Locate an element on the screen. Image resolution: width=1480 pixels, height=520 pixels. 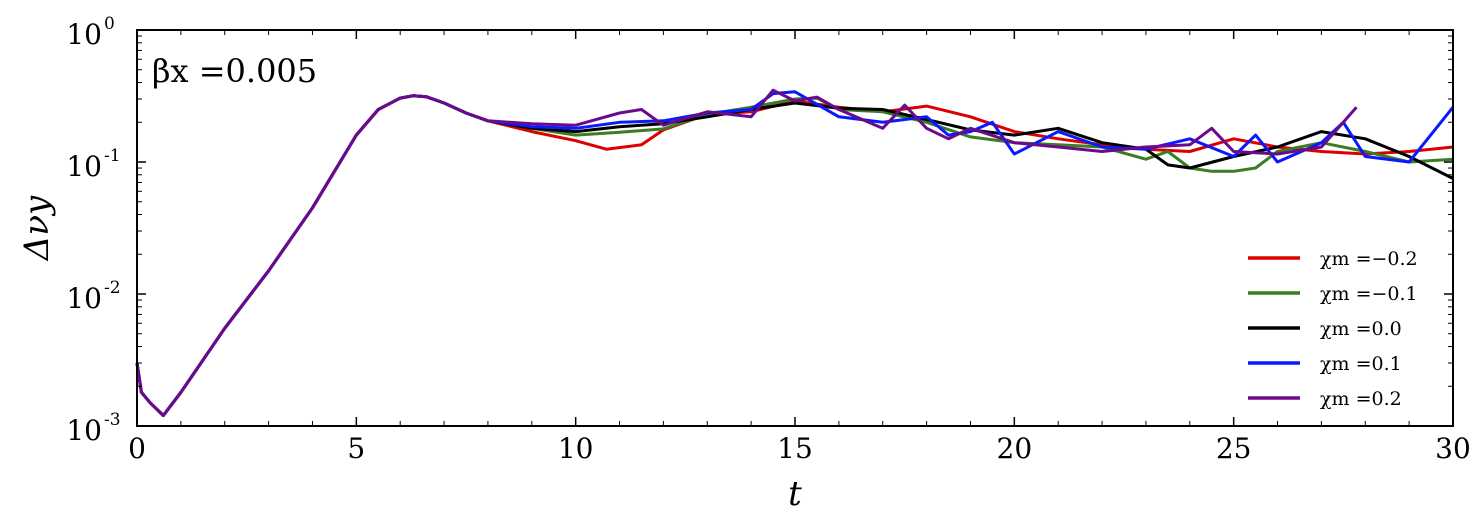
legend-label: χm =0.0 is located at coordinates (1361, 329).